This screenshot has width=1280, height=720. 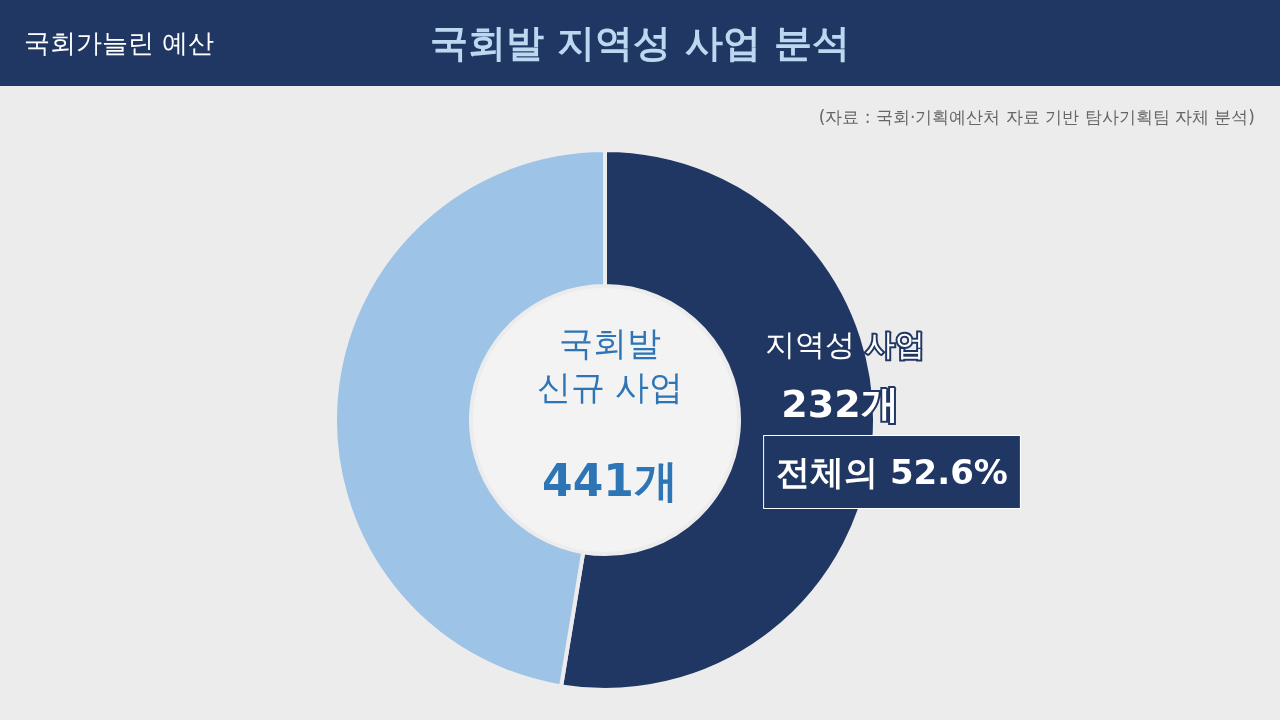 I want to click on text: 전체의 52.6%, so click(x=892, y=472).